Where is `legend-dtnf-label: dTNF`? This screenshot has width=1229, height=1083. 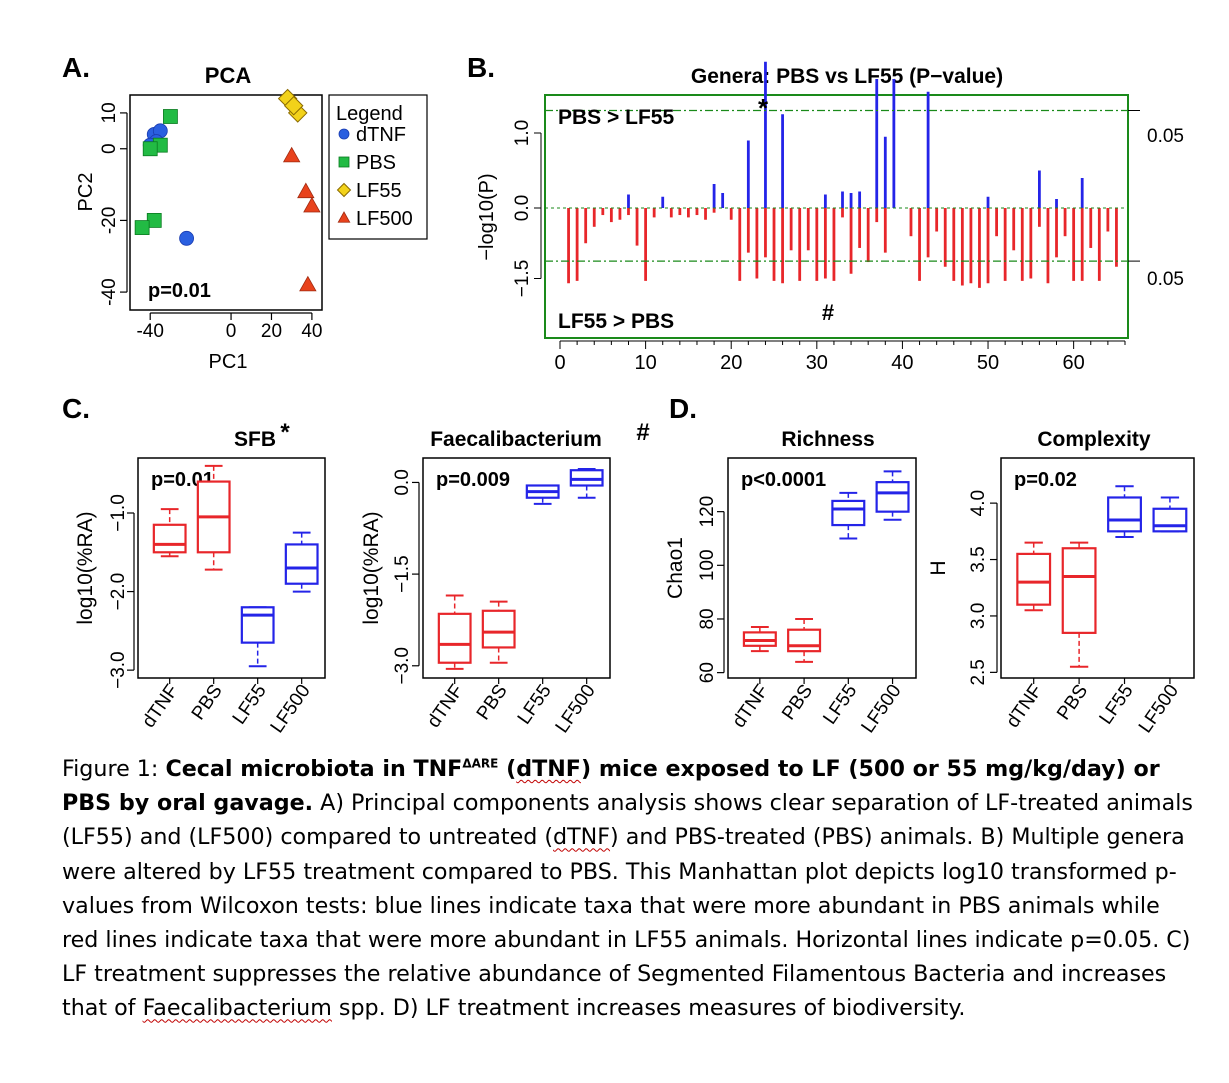 legend-dtnf-label: dTNF is located at coordinates (381, 135).